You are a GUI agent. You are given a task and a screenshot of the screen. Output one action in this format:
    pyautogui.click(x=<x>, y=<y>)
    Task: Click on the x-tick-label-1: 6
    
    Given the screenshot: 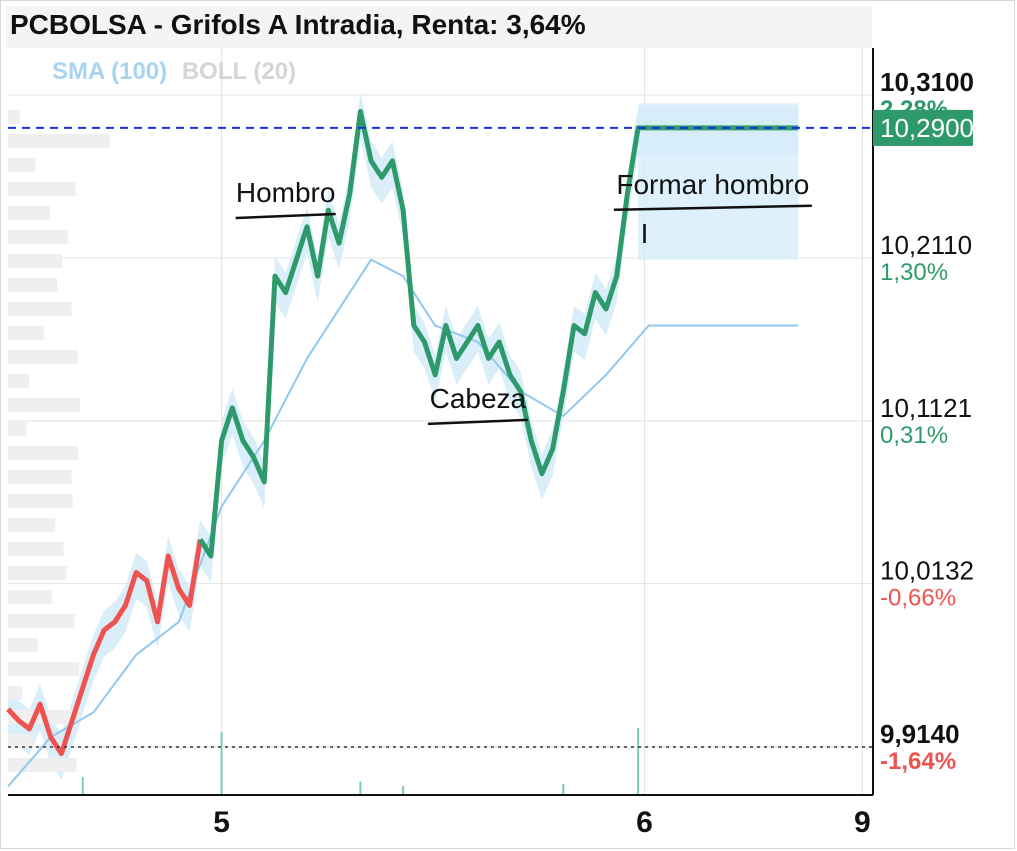 What is the action you would take?
    pyautogui.click(x=644, y=822)
    